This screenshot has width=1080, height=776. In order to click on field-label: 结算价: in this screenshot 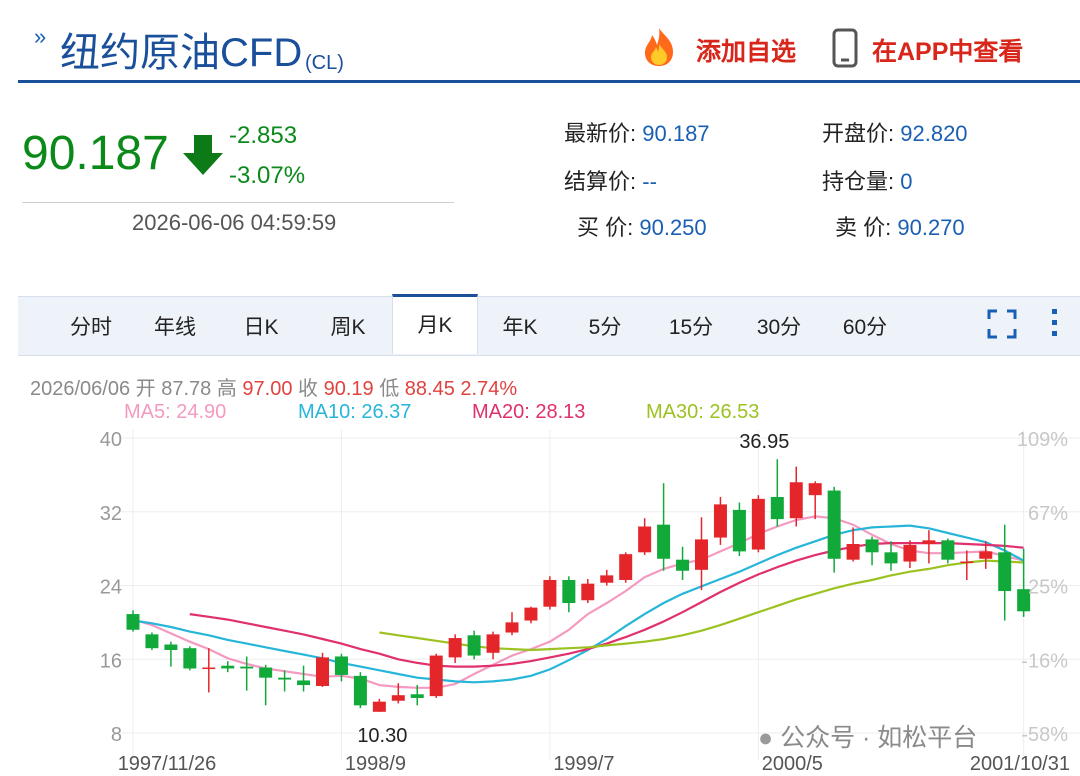, I will do `click(600, 181)`.